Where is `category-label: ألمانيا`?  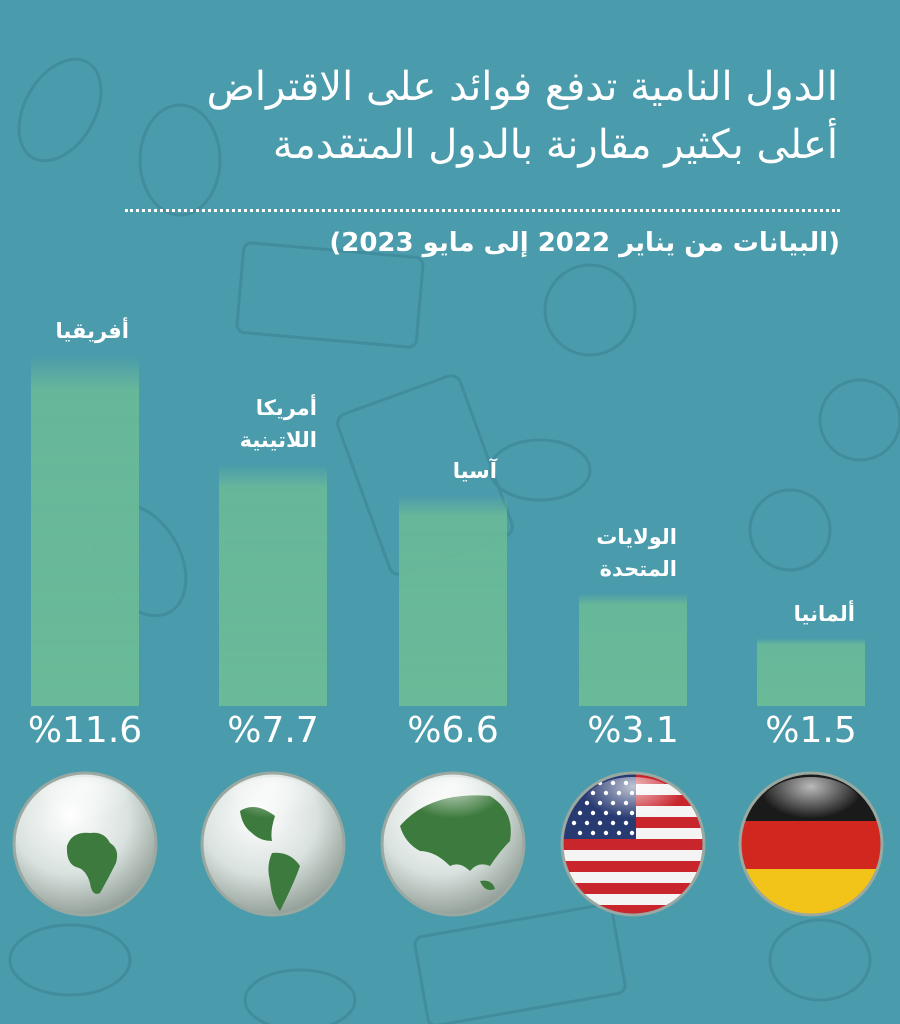 category-label: ألمانيا is located at coordinates (824, 614).